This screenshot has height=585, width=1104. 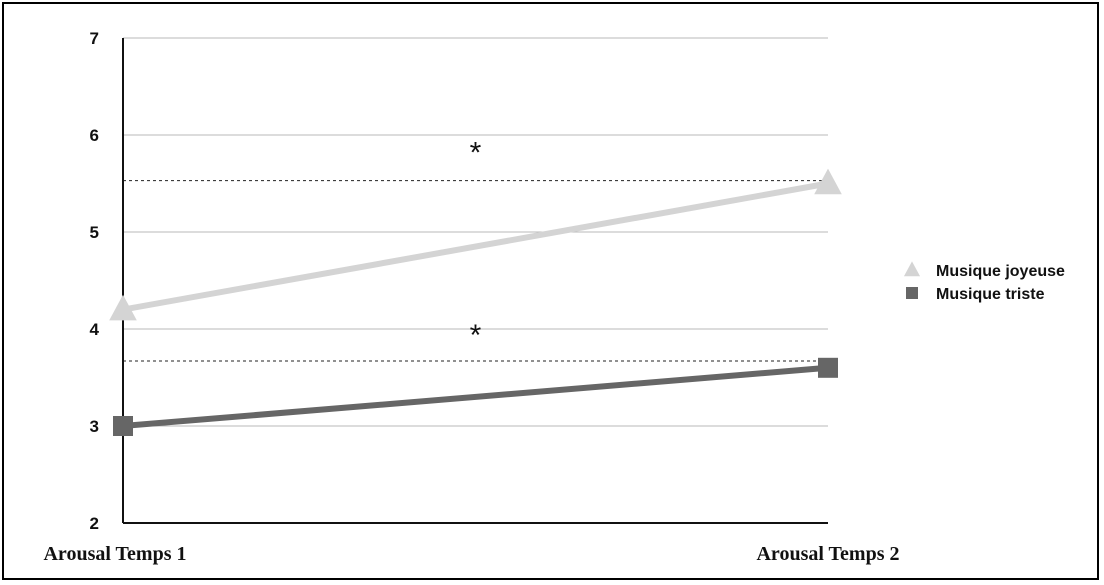 What do you see at coordinates (476, 153) in the screenshot?
I see `significance-marker-1: *` at bounding box center [476, 153].